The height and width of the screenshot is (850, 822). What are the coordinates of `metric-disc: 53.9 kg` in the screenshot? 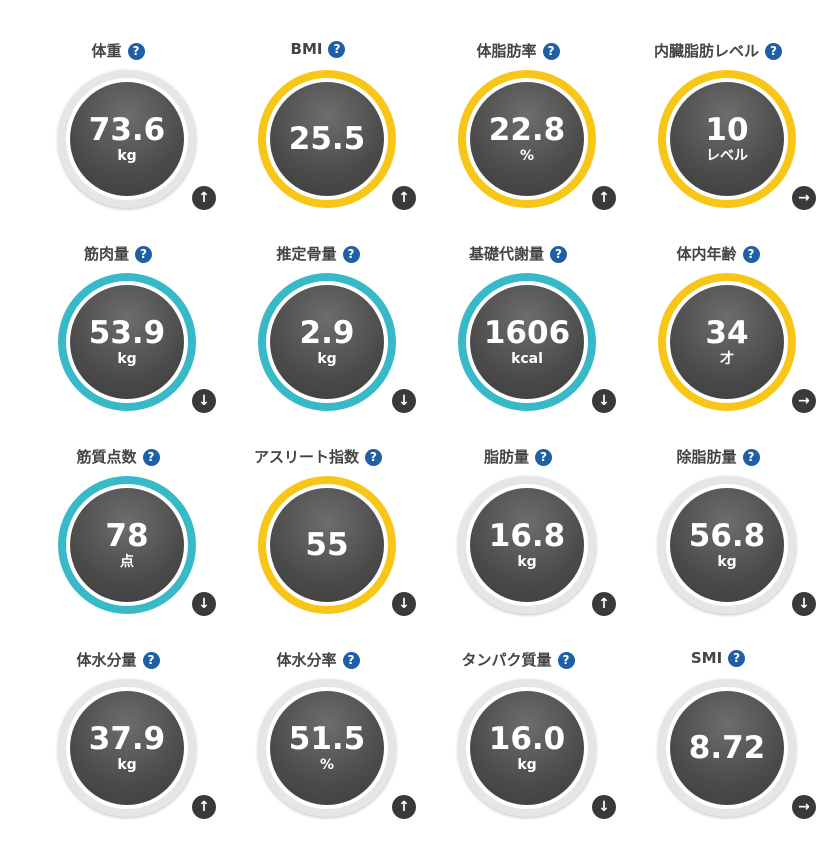 It's located at (127, 342).